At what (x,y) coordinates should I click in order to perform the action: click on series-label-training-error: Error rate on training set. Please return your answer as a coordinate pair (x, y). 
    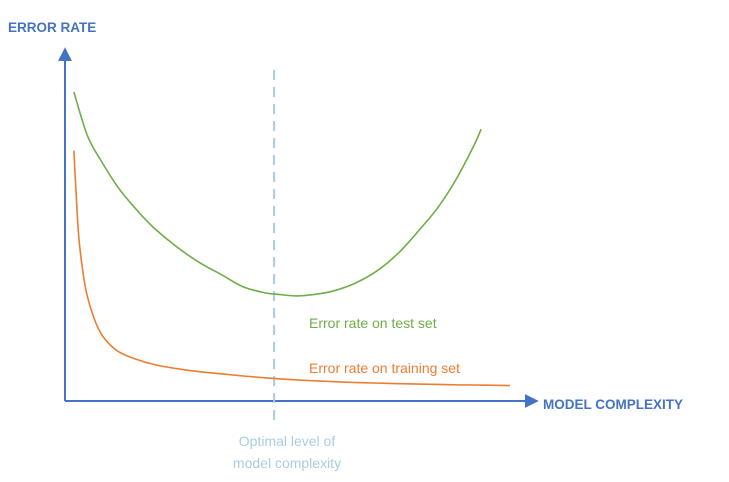
    Looking at the image, I should click on (384, 368).